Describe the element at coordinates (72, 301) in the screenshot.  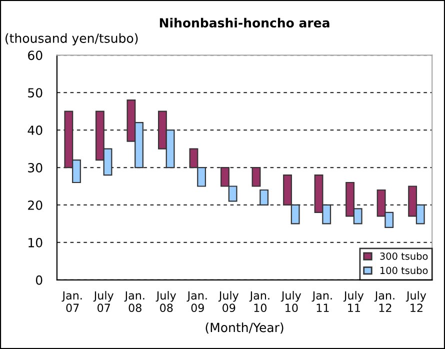
I see `x-tick-label: Jan. 07` at that location.